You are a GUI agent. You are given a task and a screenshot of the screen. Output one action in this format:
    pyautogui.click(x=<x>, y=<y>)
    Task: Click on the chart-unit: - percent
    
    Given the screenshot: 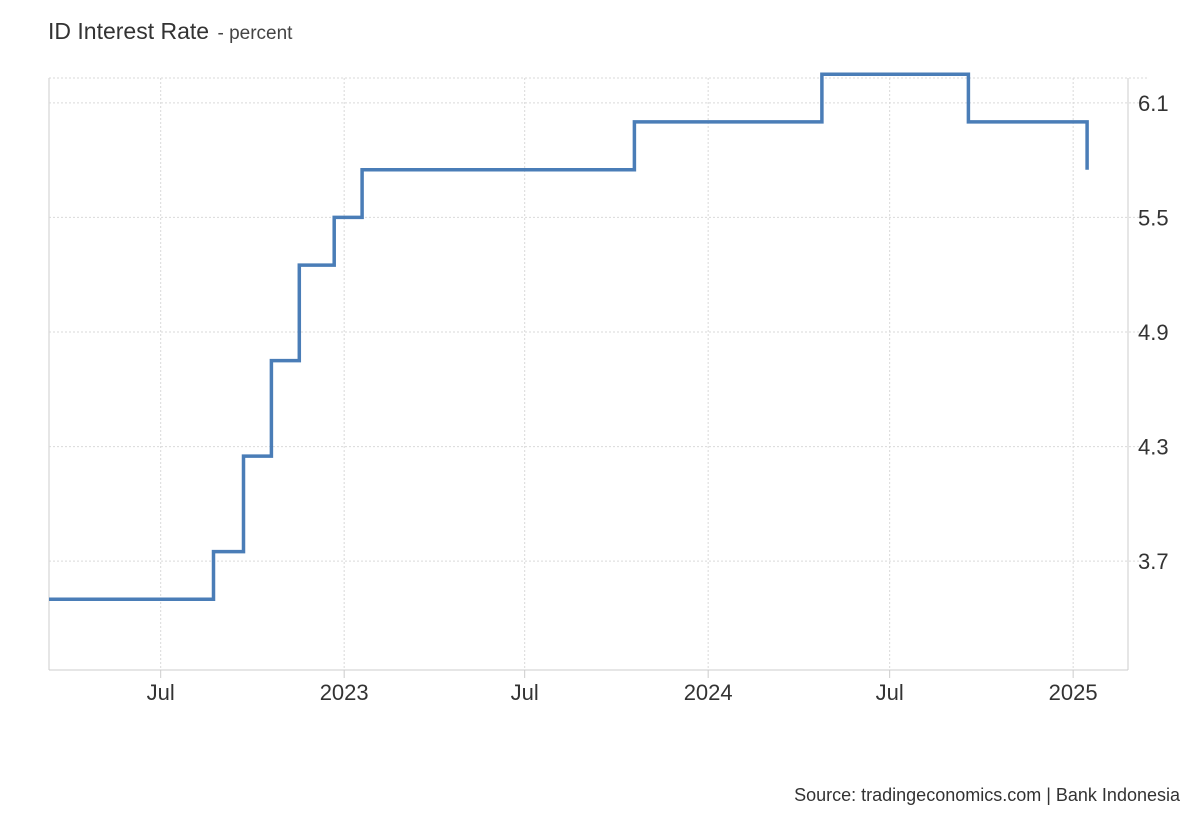 What is the action you would take?
    pyautogui.click(x=255, y=33)
    